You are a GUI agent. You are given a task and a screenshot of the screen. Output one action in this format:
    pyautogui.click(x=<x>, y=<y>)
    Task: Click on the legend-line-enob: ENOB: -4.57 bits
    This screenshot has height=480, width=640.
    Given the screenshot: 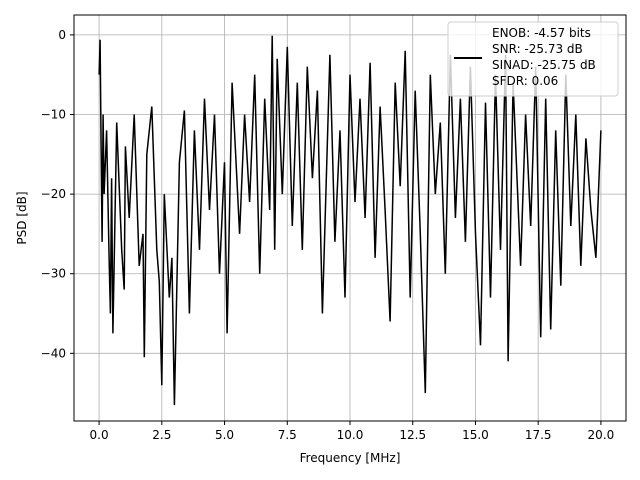 What is the action you would take?
    pyautogui.click(x=541, y=33)
    